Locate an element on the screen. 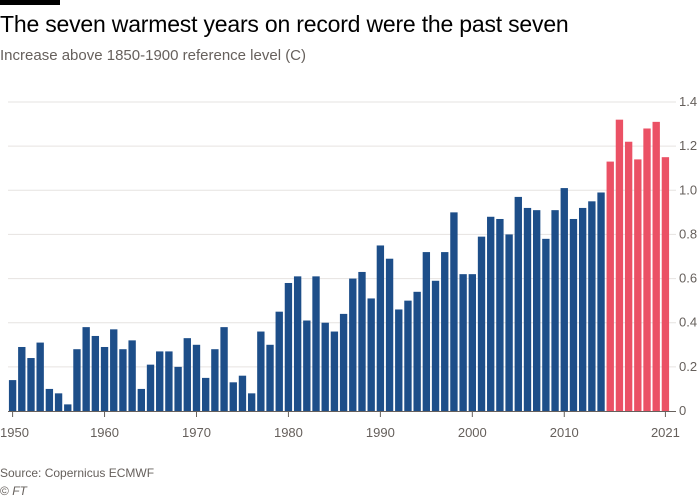  bar-2007 is located at coordinates (537, 310).